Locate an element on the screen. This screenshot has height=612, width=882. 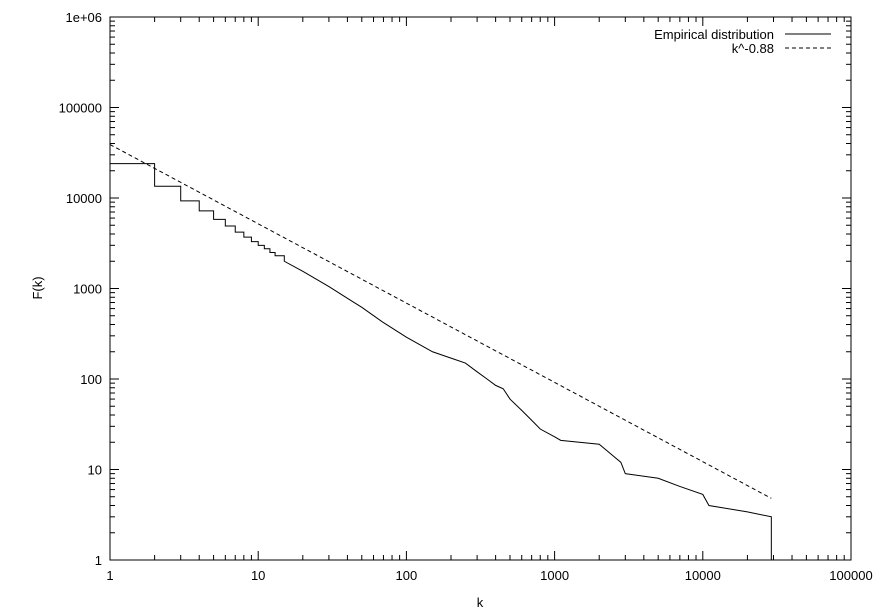
x-tick-label: 100000 is located at coordinates (850, 575).